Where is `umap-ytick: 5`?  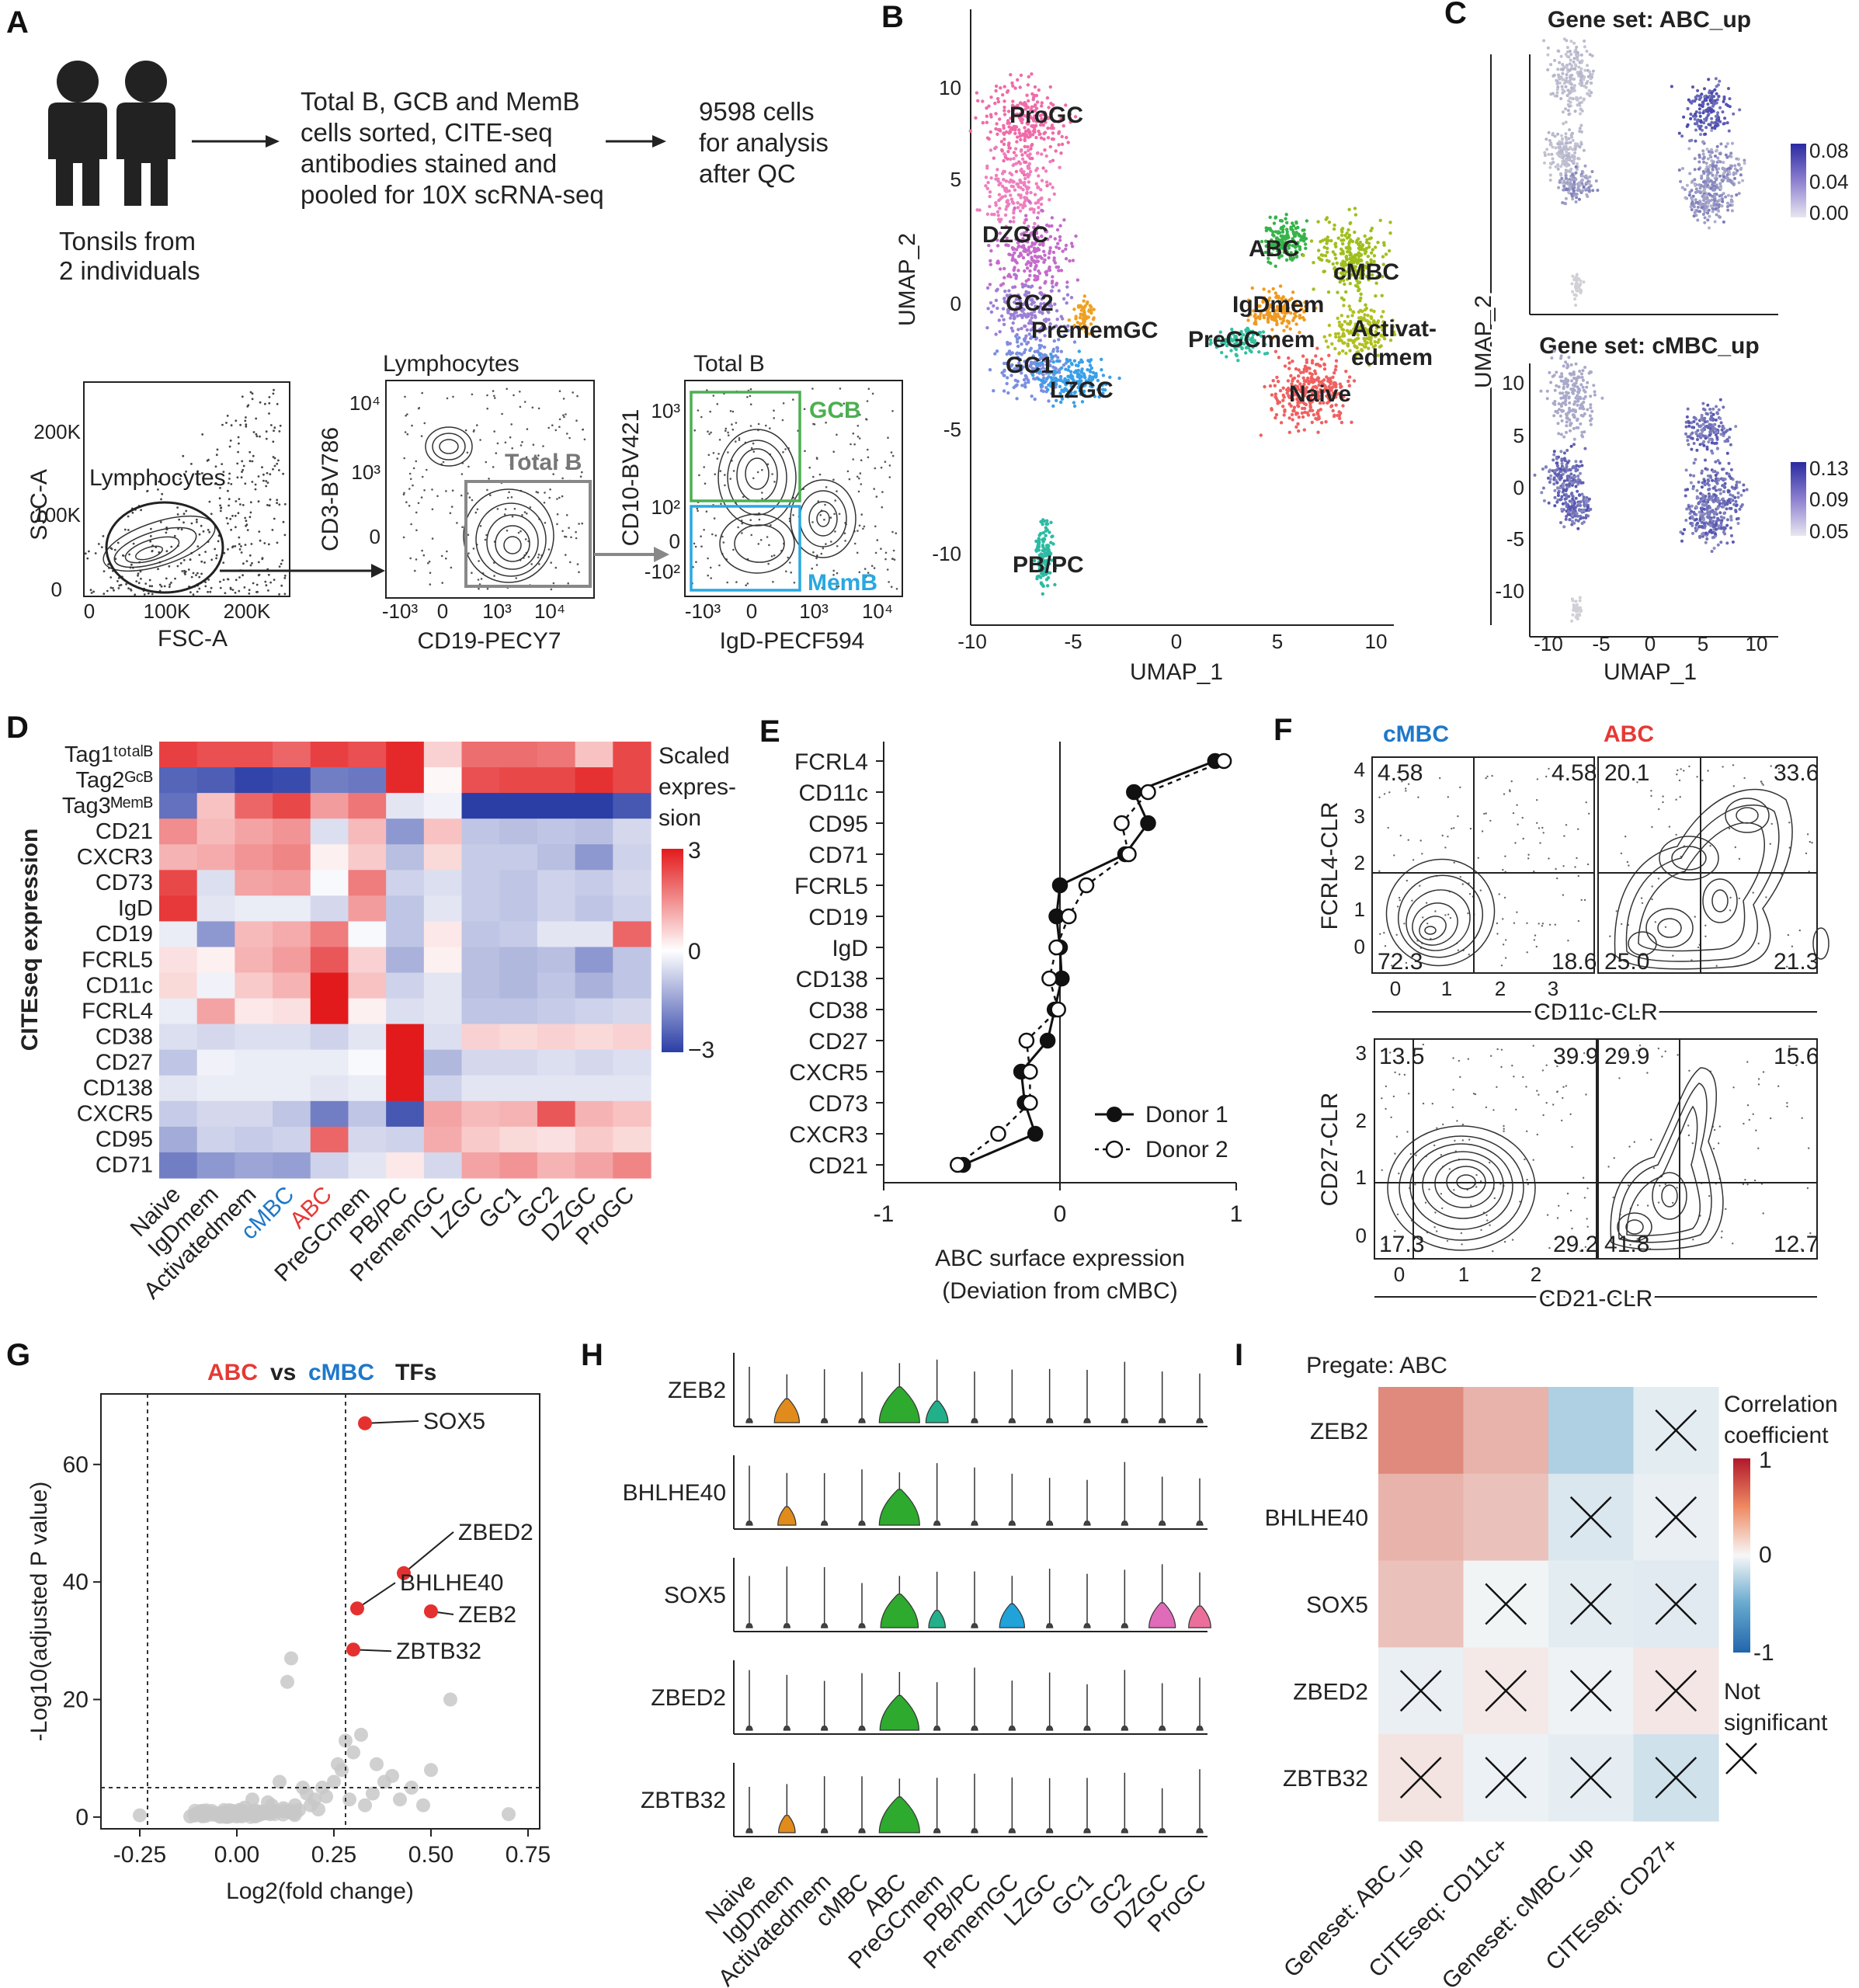
umap-ytick: 5 is located at coordinates (956, 179).